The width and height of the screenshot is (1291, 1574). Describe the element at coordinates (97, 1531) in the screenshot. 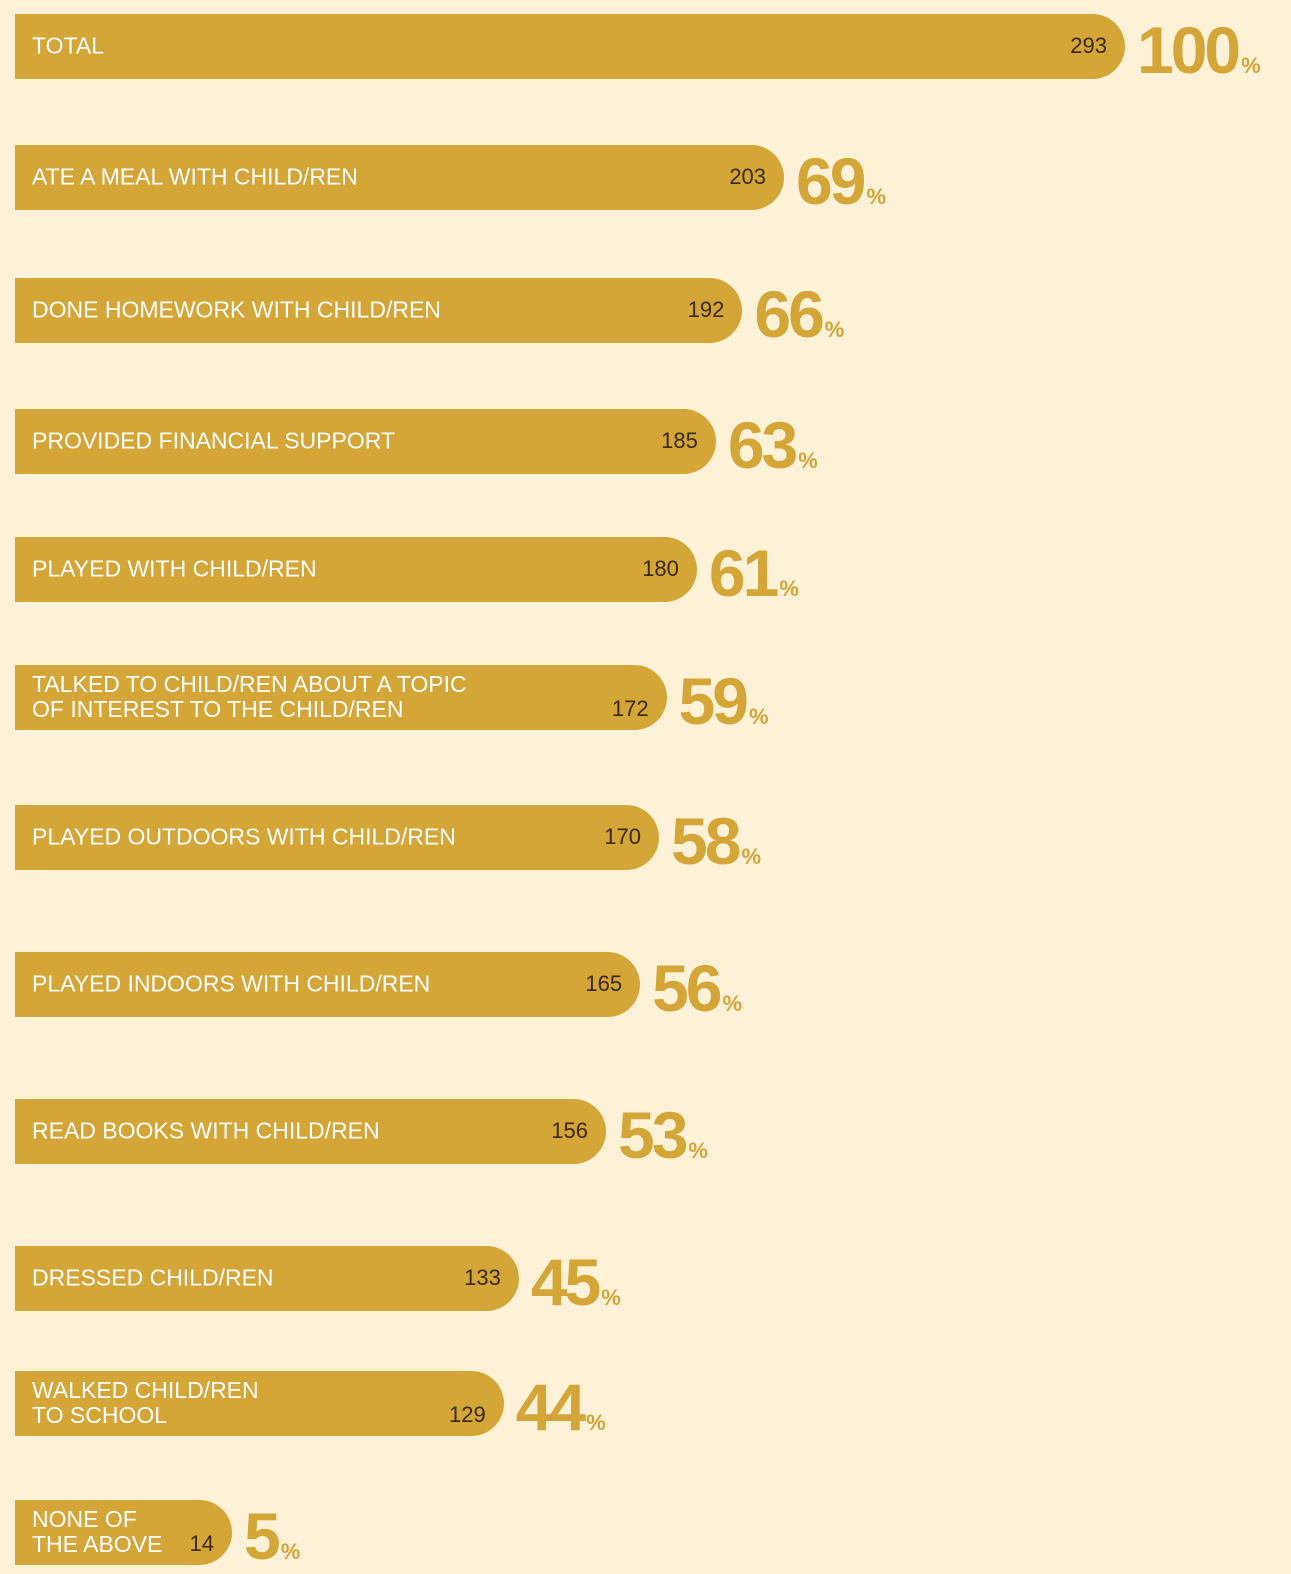

I see `category-label: NONE OF THE ABOVE` at that location.